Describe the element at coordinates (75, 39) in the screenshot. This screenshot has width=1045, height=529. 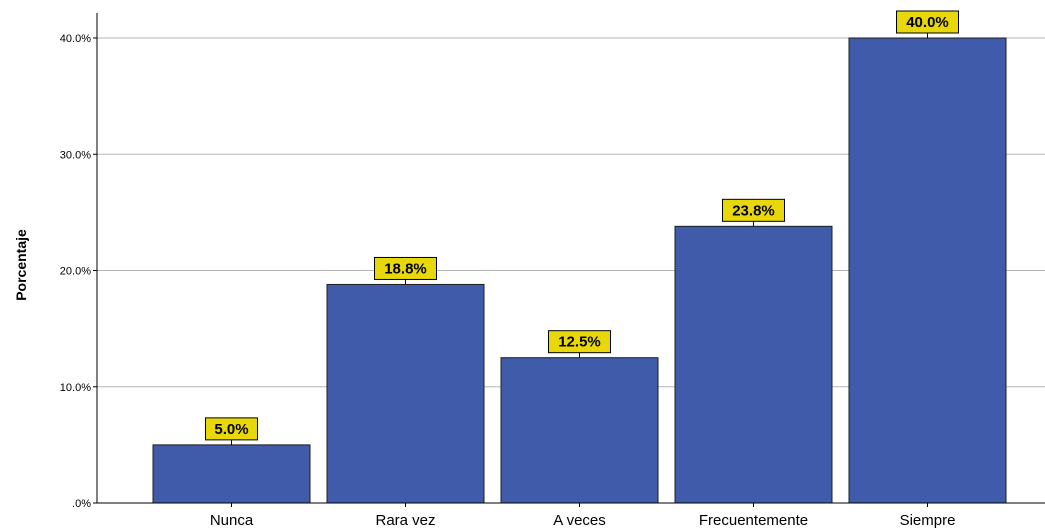
I see `y-tick-label: 40.0%` at that location.